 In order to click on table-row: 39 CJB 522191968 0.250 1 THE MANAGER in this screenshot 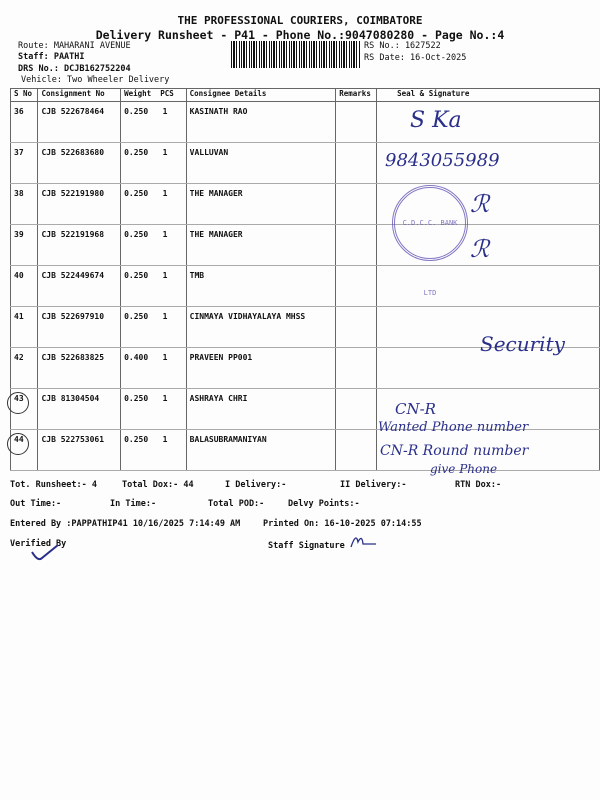, I will do `click(304, 245)`.